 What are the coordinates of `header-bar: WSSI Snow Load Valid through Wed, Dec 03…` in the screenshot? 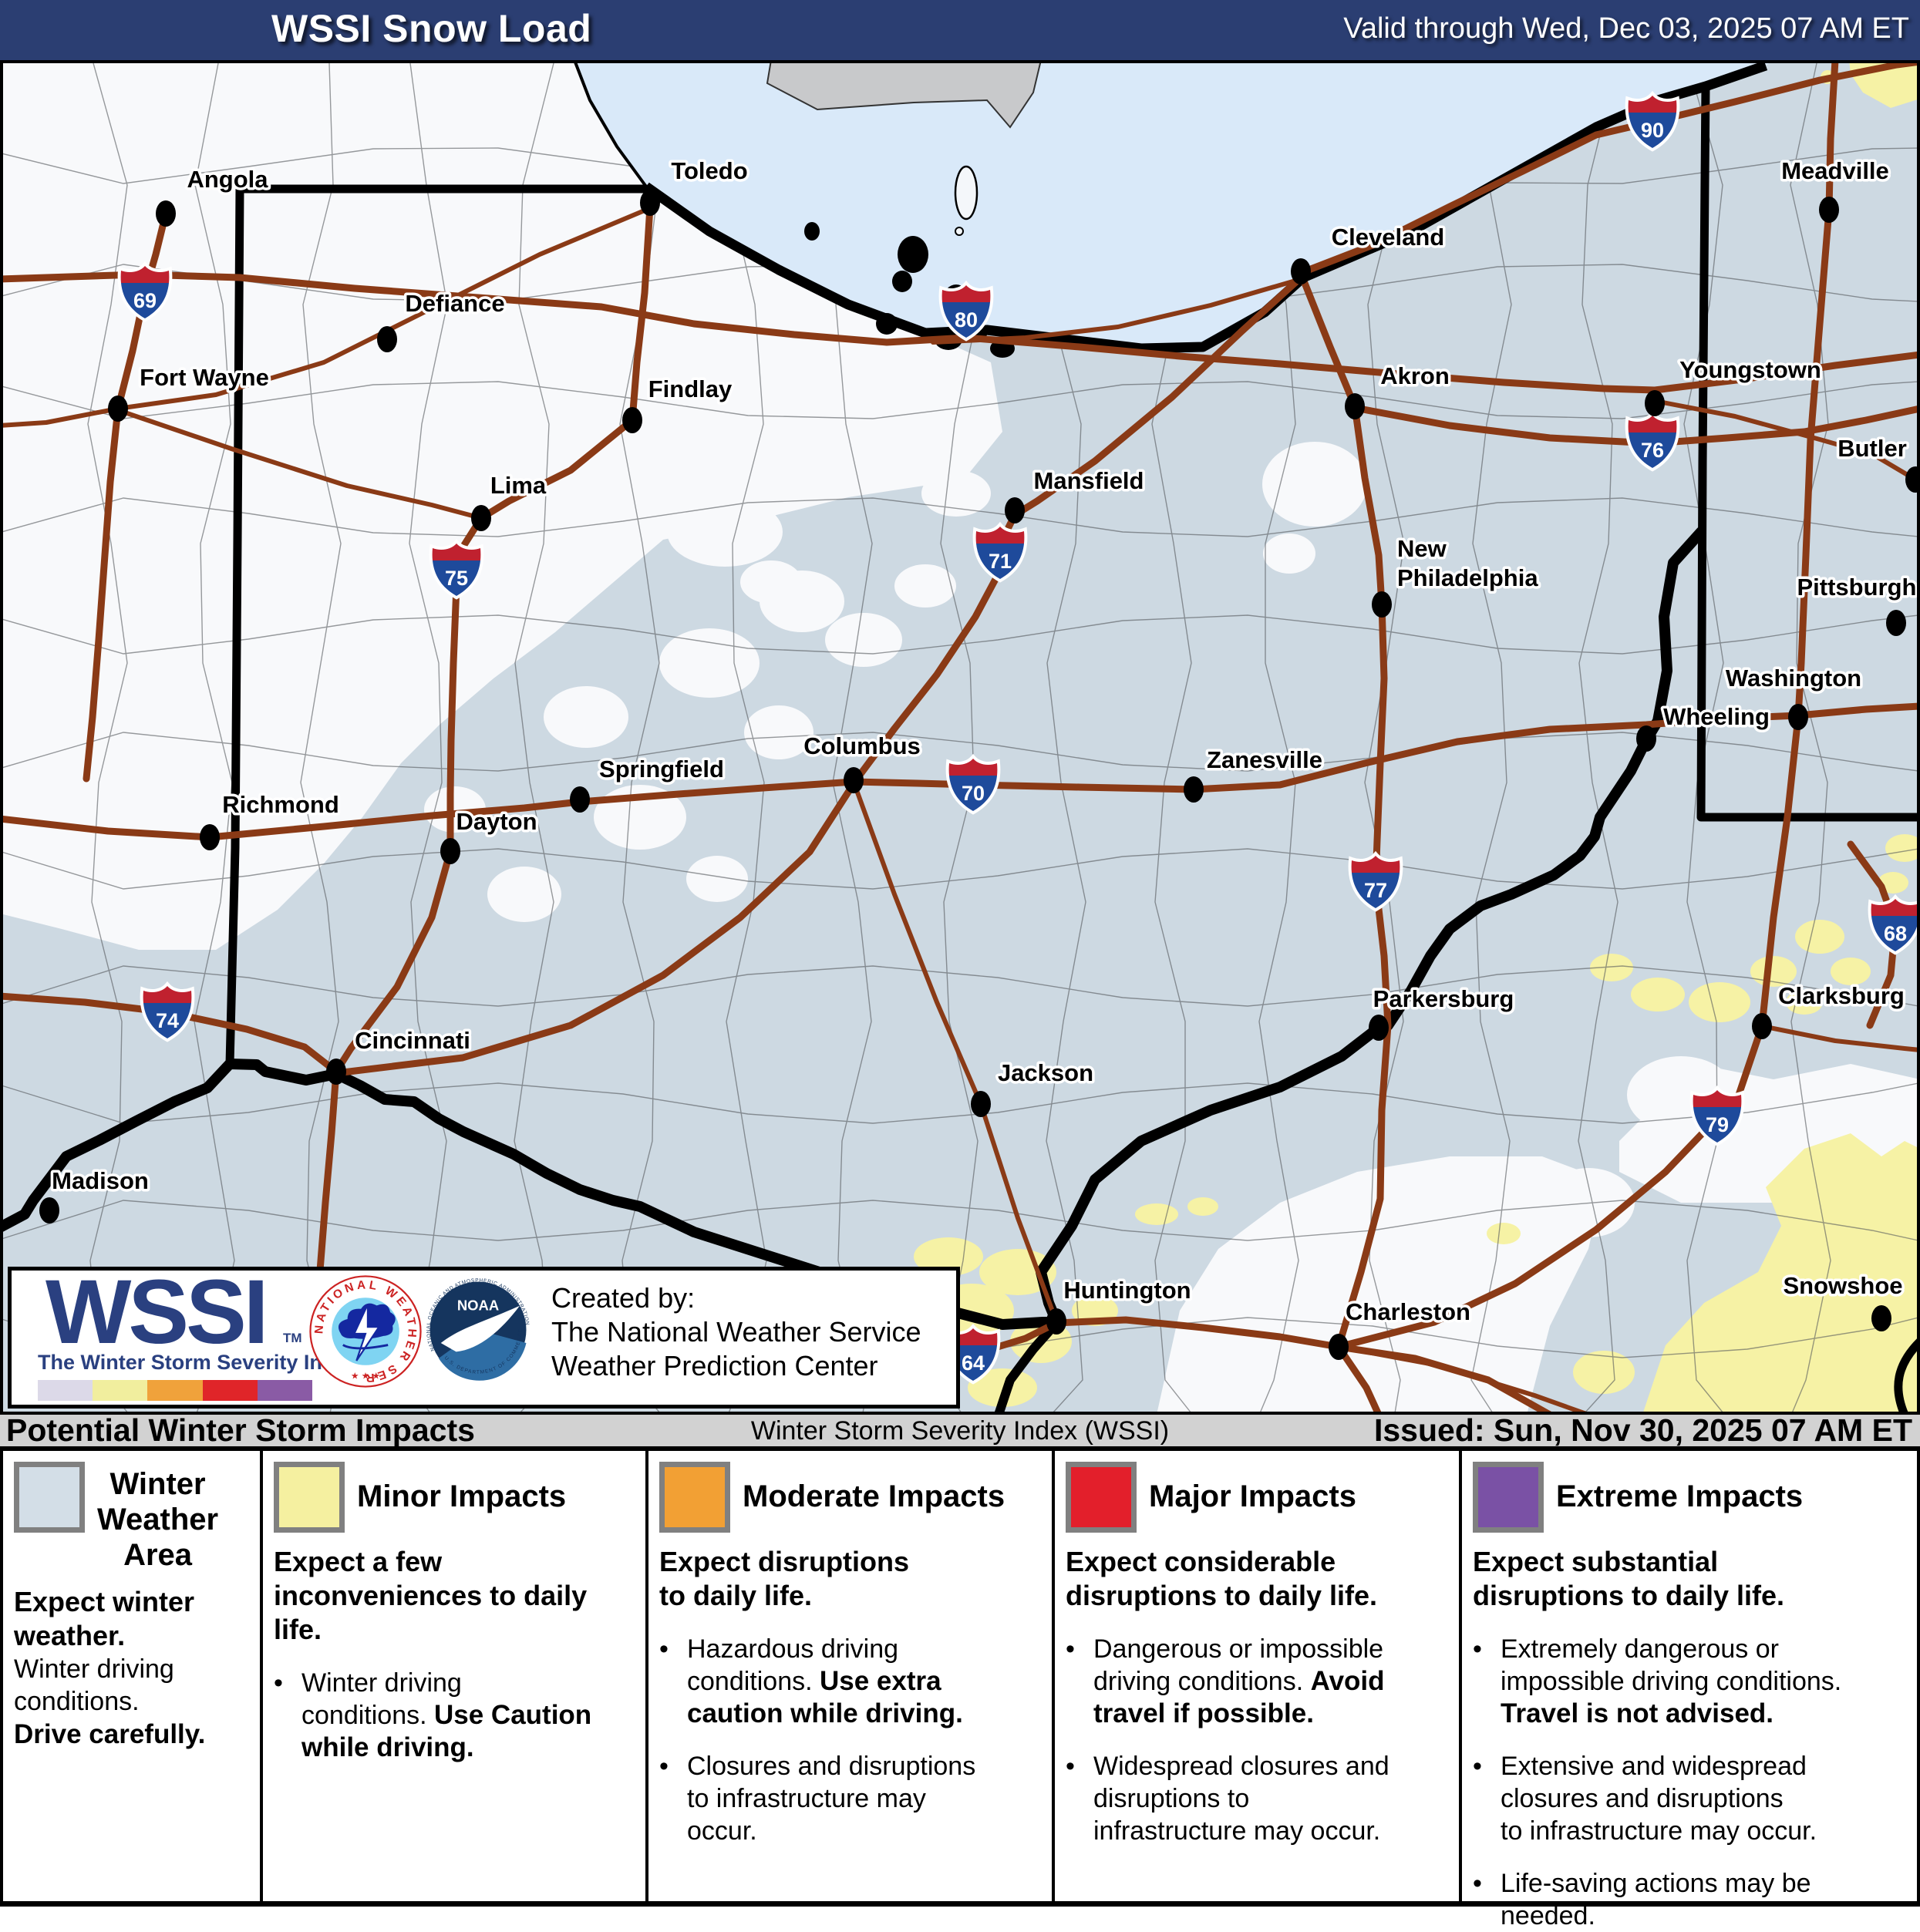 It's located at (960, 30).